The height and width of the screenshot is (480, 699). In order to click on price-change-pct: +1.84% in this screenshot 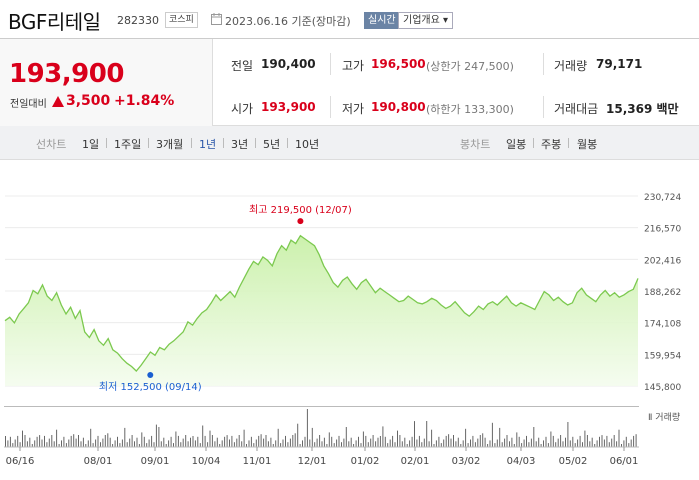, I will do `click(144, 101)`.